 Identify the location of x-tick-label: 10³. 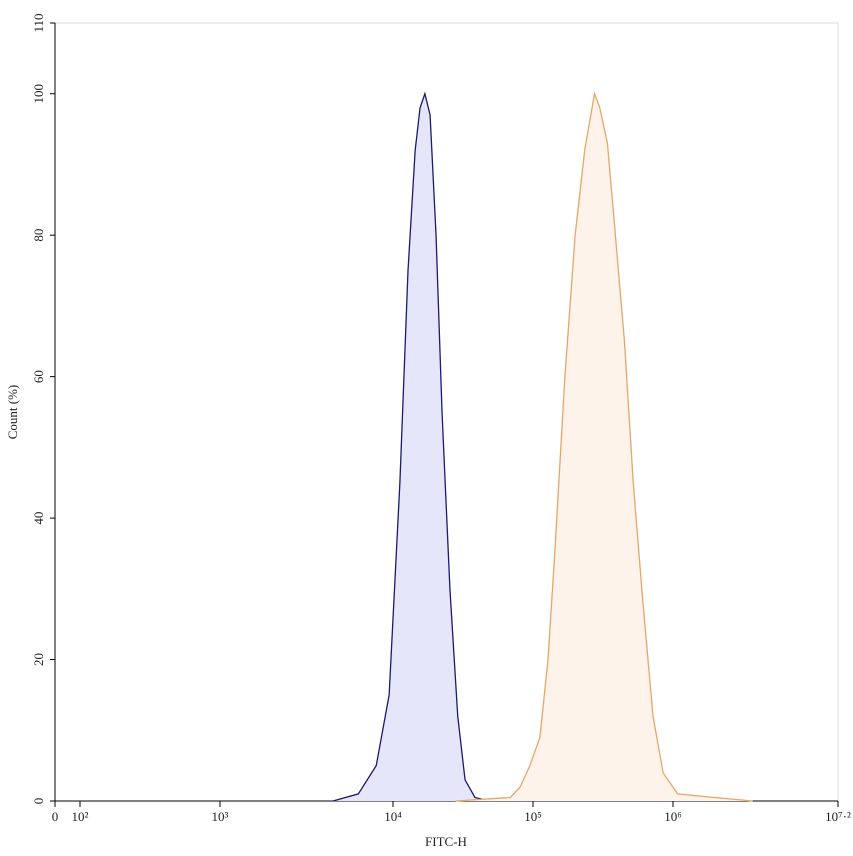
(220, 816).